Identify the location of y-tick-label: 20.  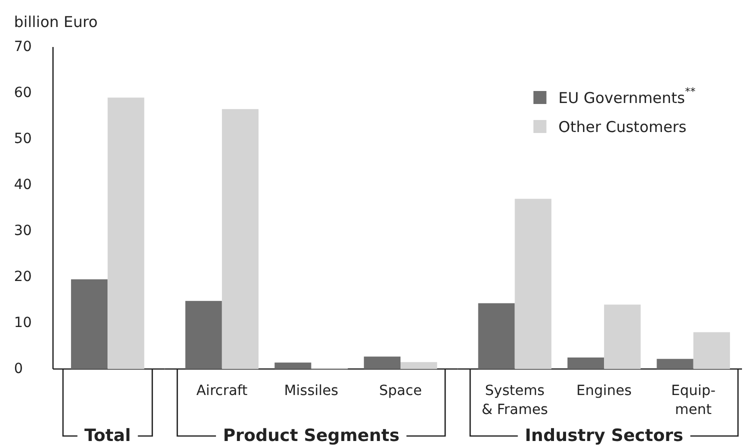
(23, 277).